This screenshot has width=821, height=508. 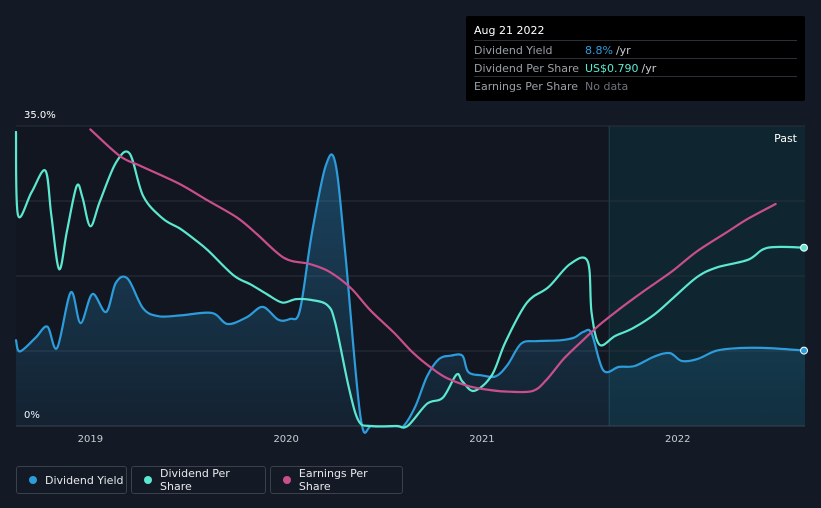 I want to click on past-label: Past, so click(x=786, y=138).